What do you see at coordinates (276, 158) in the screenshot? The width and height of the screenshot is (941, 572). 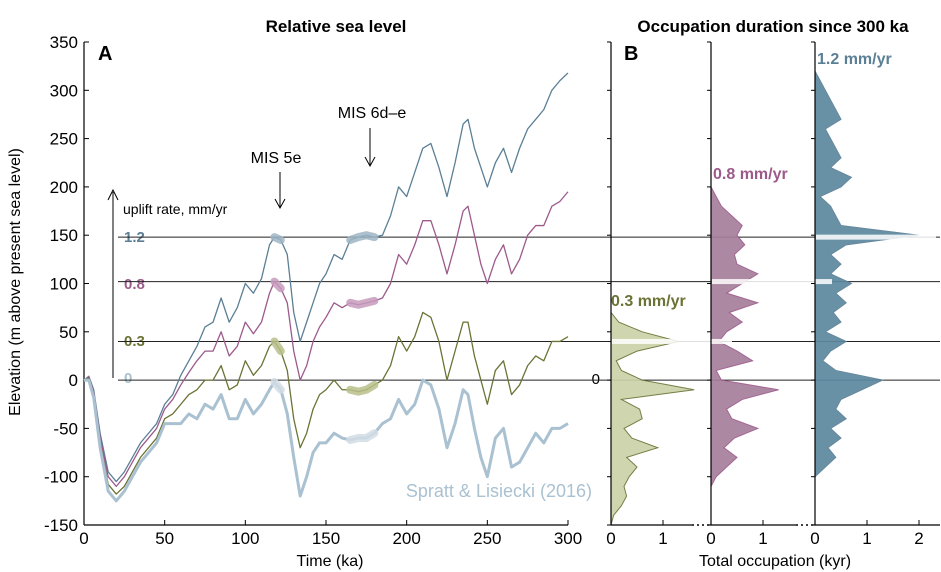 I see `annotation-mis5e: MIS 5e` at bounding box center [276, 158].